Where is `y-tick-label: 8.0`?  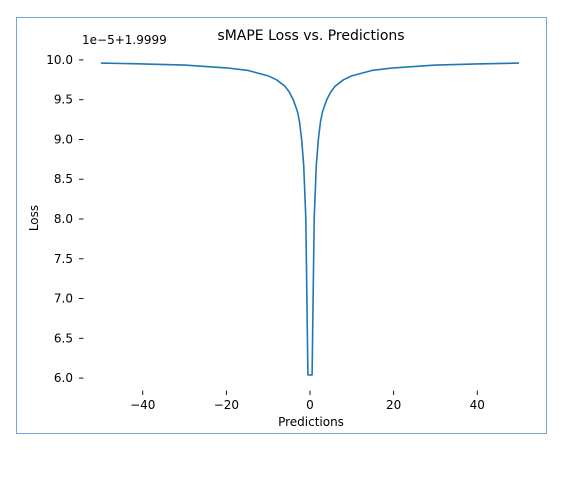
y-tick-label: 8.0 is located at coordinates (63, 219).